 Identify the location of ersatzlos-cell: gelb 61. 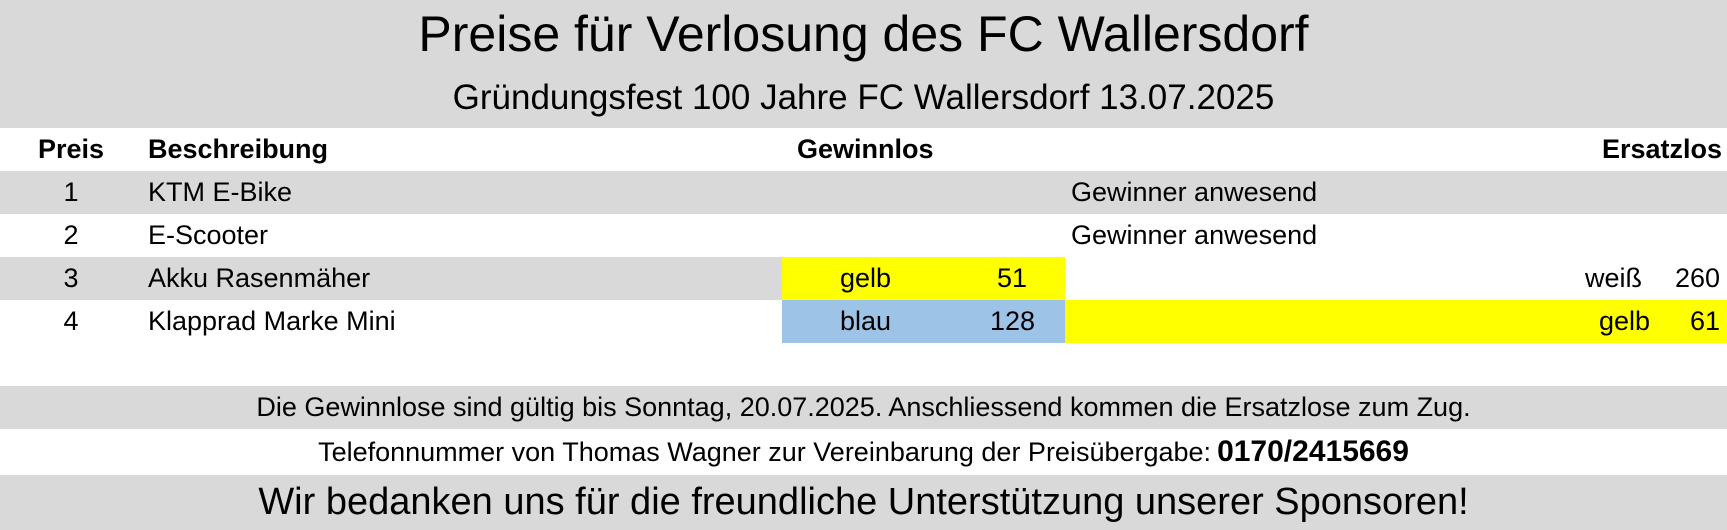
(1396, 321).